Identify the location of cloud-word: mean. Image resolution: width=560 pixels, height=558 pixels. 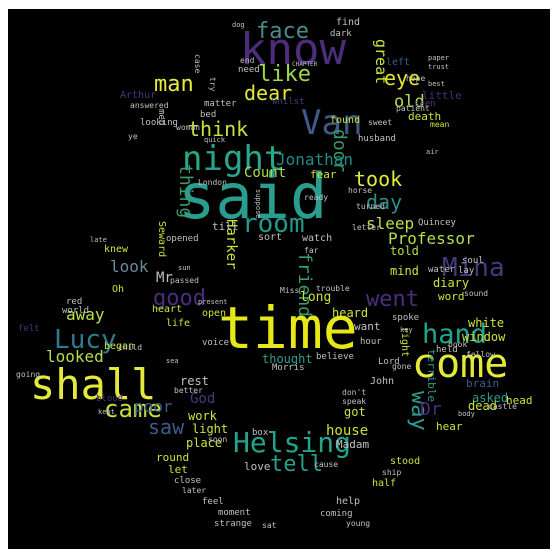
(440, 124).